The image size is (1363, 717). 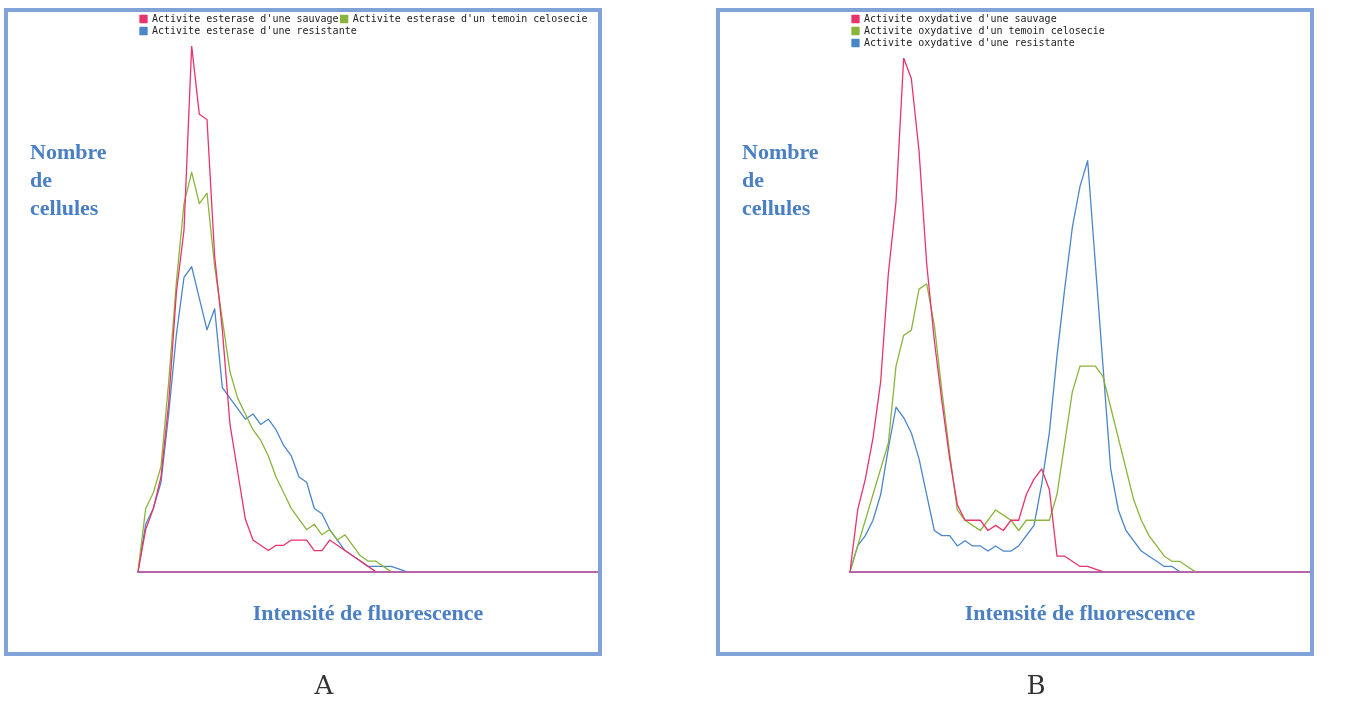 What do you see at coordinates (960, 18) in the screenshot?
I see `legend-label: Activite oxydative d'une sauvage` at bounding box center [960, 18].